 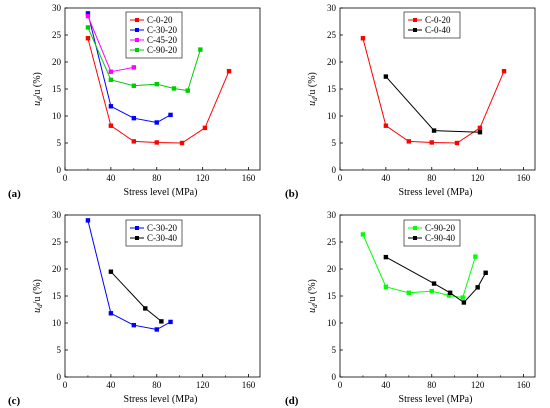 I want to click on panel-label: (d), so click(x=292, y=401).